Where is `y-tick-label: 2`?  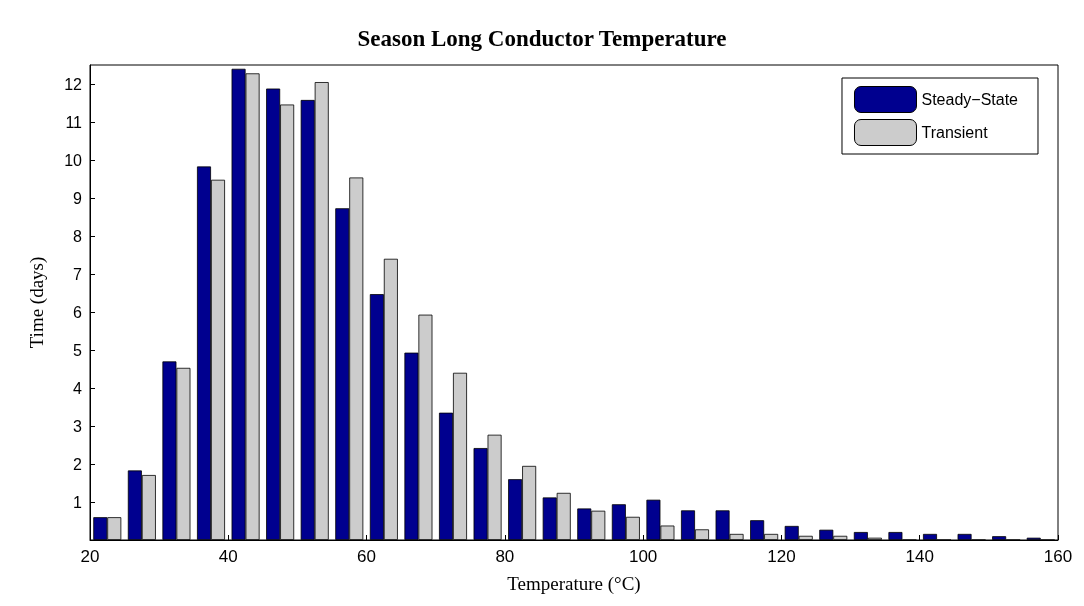 y-tick-label: 2 is located at coordinates (78, 464).